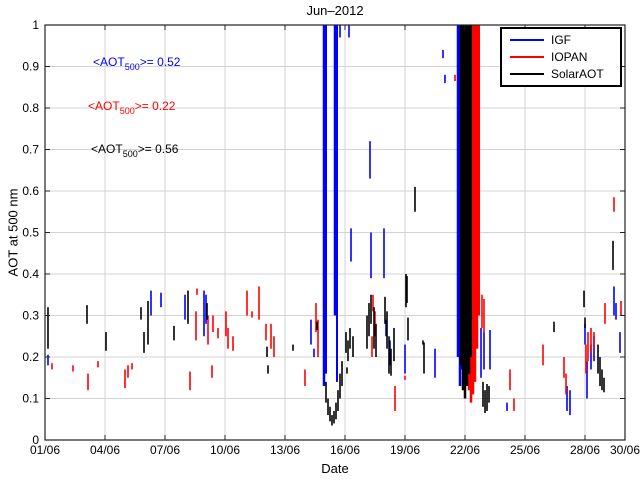 This screenshot has width=640, height=480. I want to click on x-tick-label: 16/06, so click(345, 450).